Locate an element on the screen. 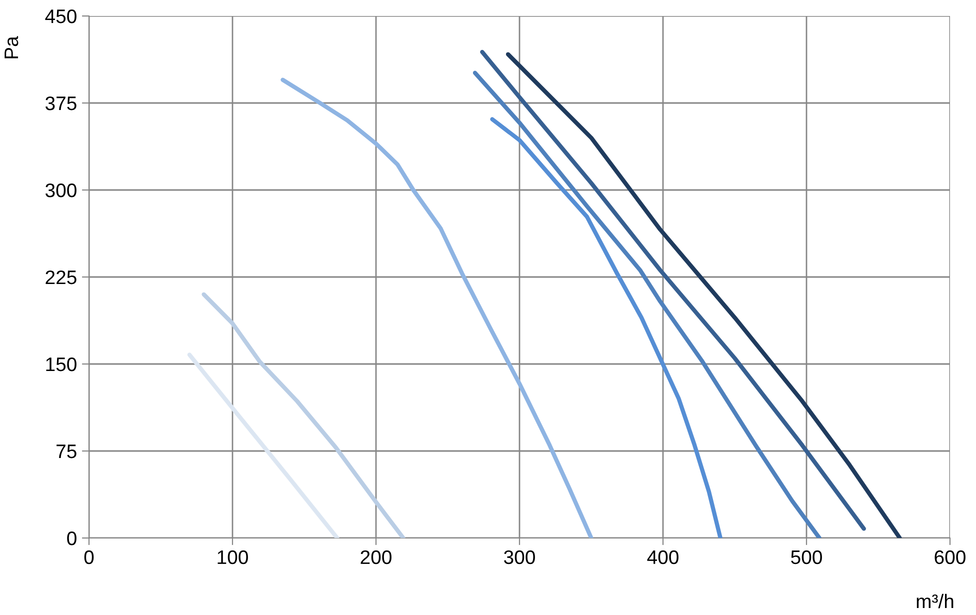 The height and width of the screenshot is (615, 976). y-axis-title: Pa is located at coordinates (11, 47).